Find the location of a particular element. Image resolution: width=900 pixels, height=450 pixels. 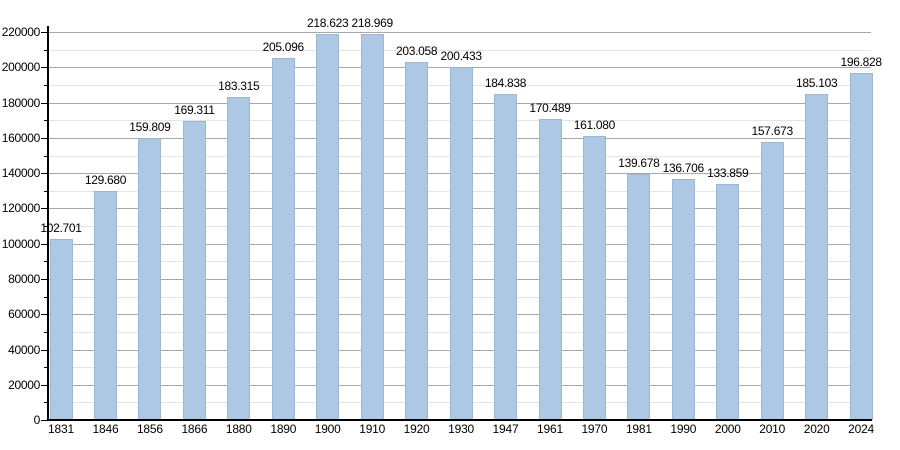

major-gridline is located at coordinates (459, 32).